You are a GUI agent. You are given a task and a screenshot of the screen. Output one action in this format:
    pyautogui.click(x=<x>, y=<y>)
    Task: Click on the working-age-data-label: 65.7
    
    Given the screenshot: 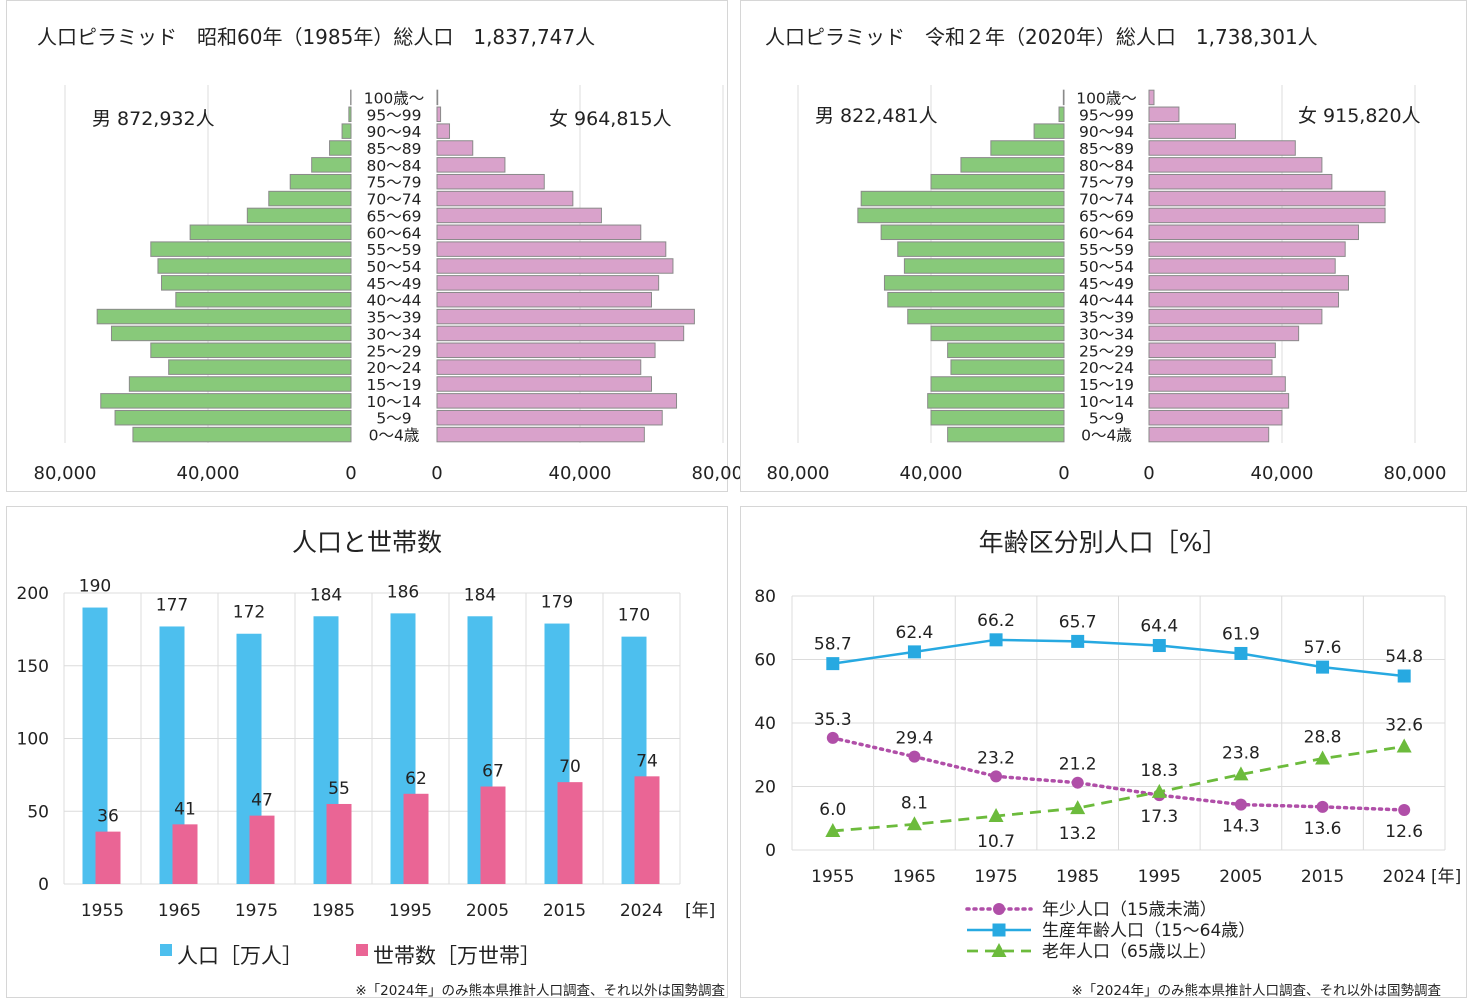 What is the action you would take?
    pyautogui.click(x=1078, y=622)
    